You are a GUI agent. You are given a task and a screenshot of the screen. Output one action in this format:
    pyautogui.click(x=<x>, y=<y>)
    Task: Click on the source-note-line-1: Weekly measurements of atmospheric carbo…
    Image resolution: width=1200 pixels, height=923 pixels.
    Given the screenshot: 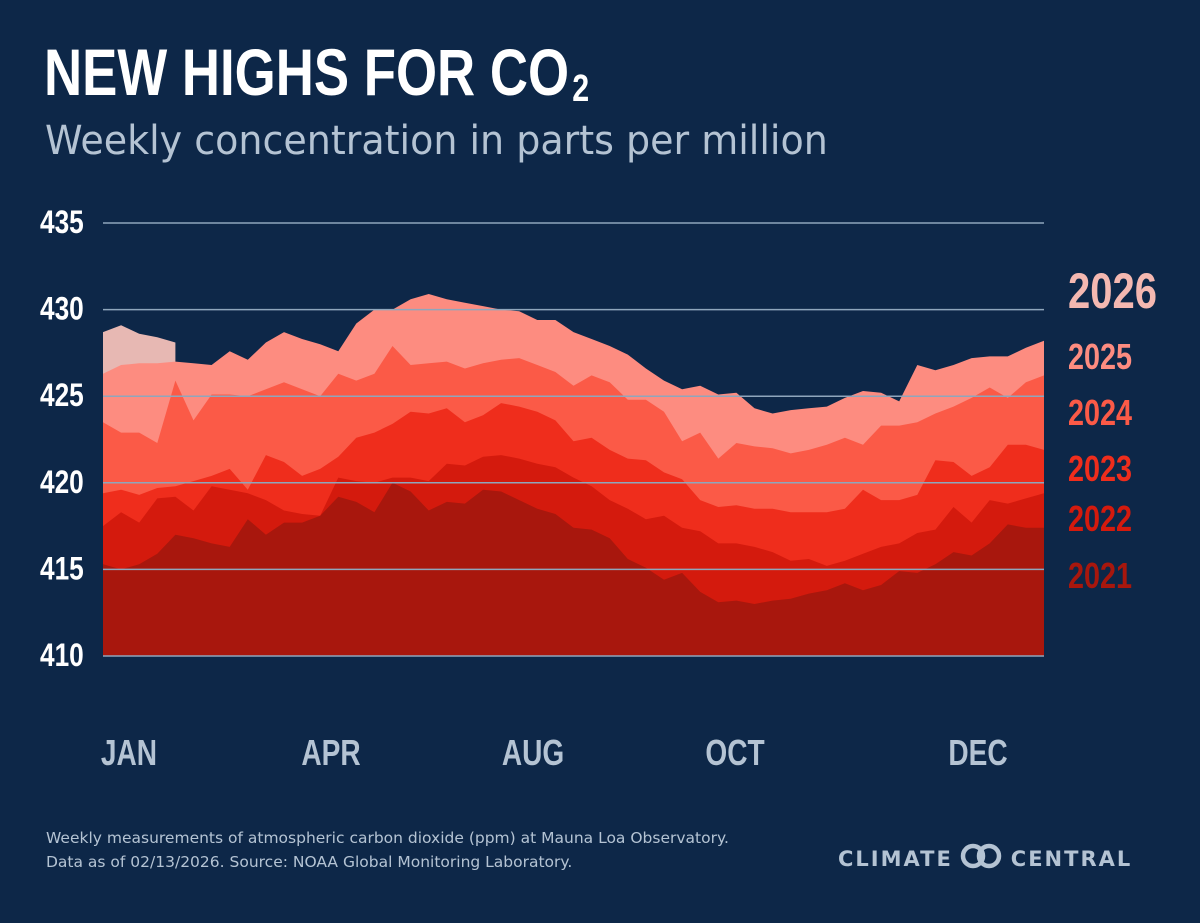 What is the action you would take?
    pyautogui.click(x=387, y=838)
    